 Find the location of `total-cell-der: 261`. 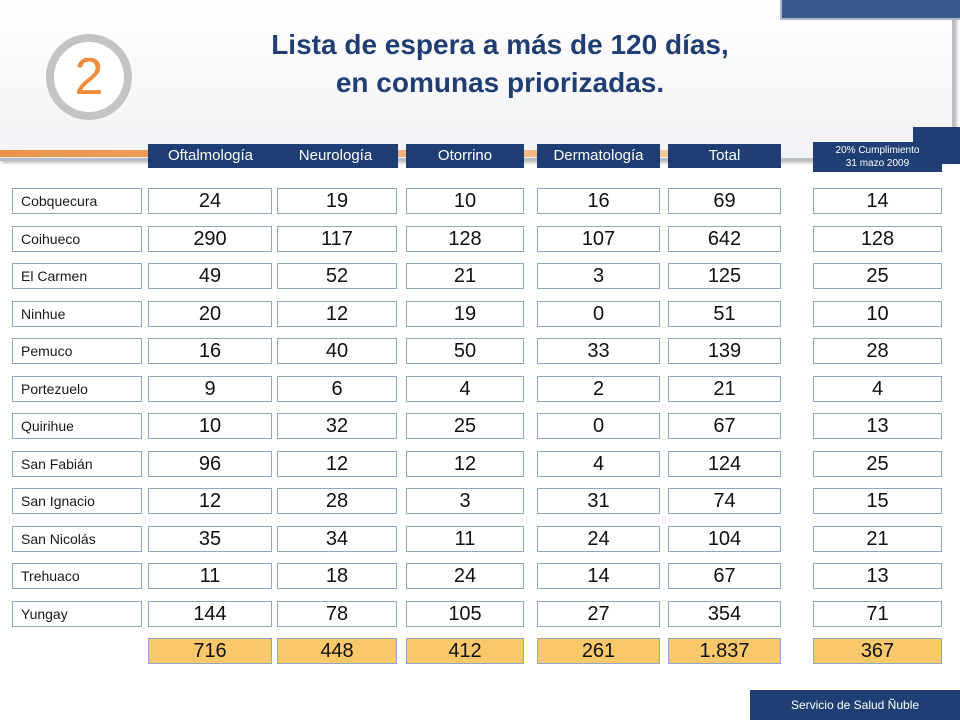

total-cell-der: 261 is located at coordinates (598, 651).